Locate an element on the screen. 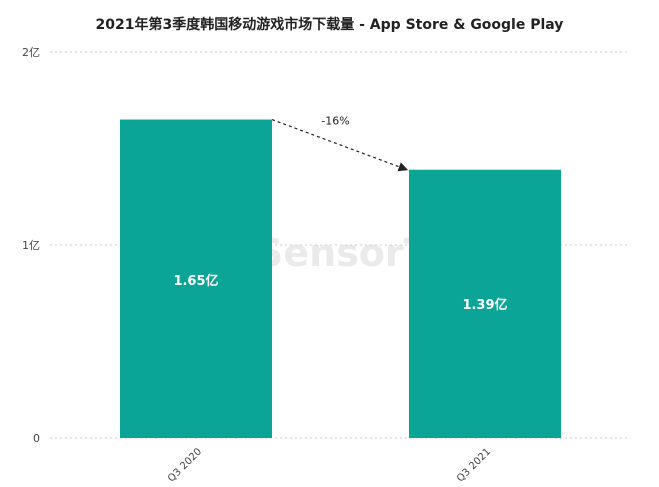  bar-q3-2021 is located at coordinates (485, 304).